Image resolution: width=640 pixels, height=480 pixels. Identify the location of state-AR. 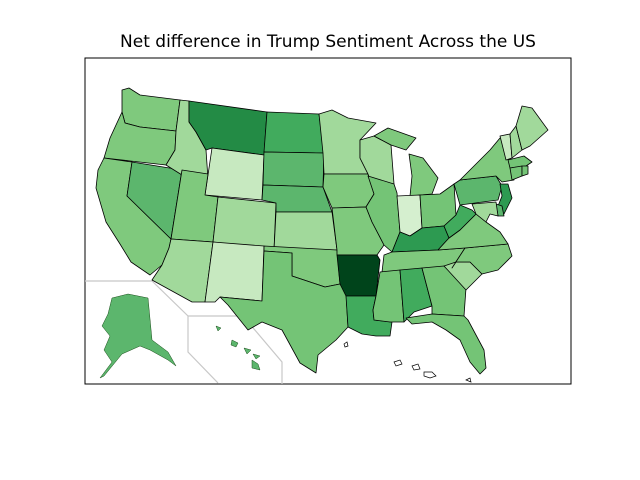
(358, 275).